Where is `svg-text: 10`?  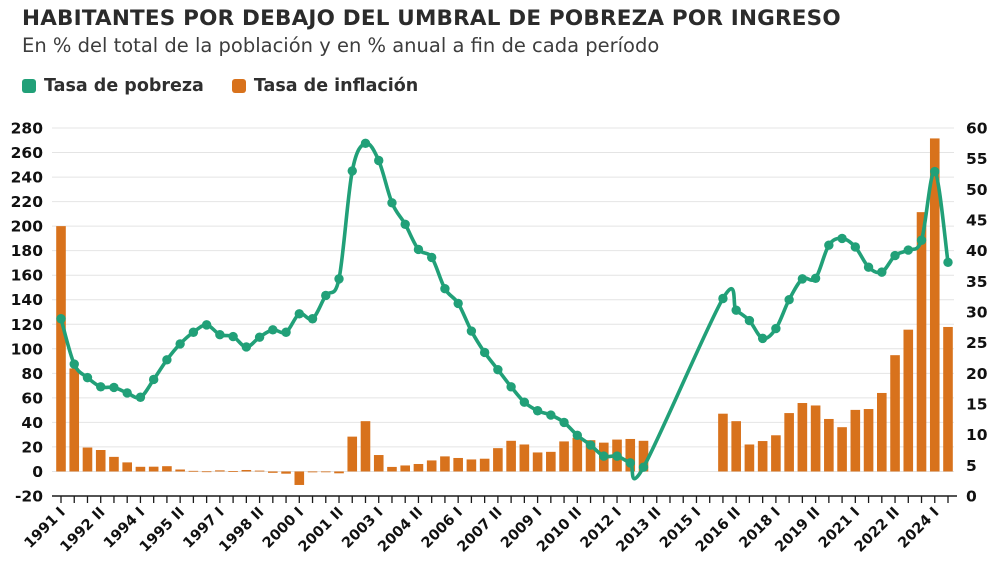 svg-text: 10 is located at coordinates (977, 435).